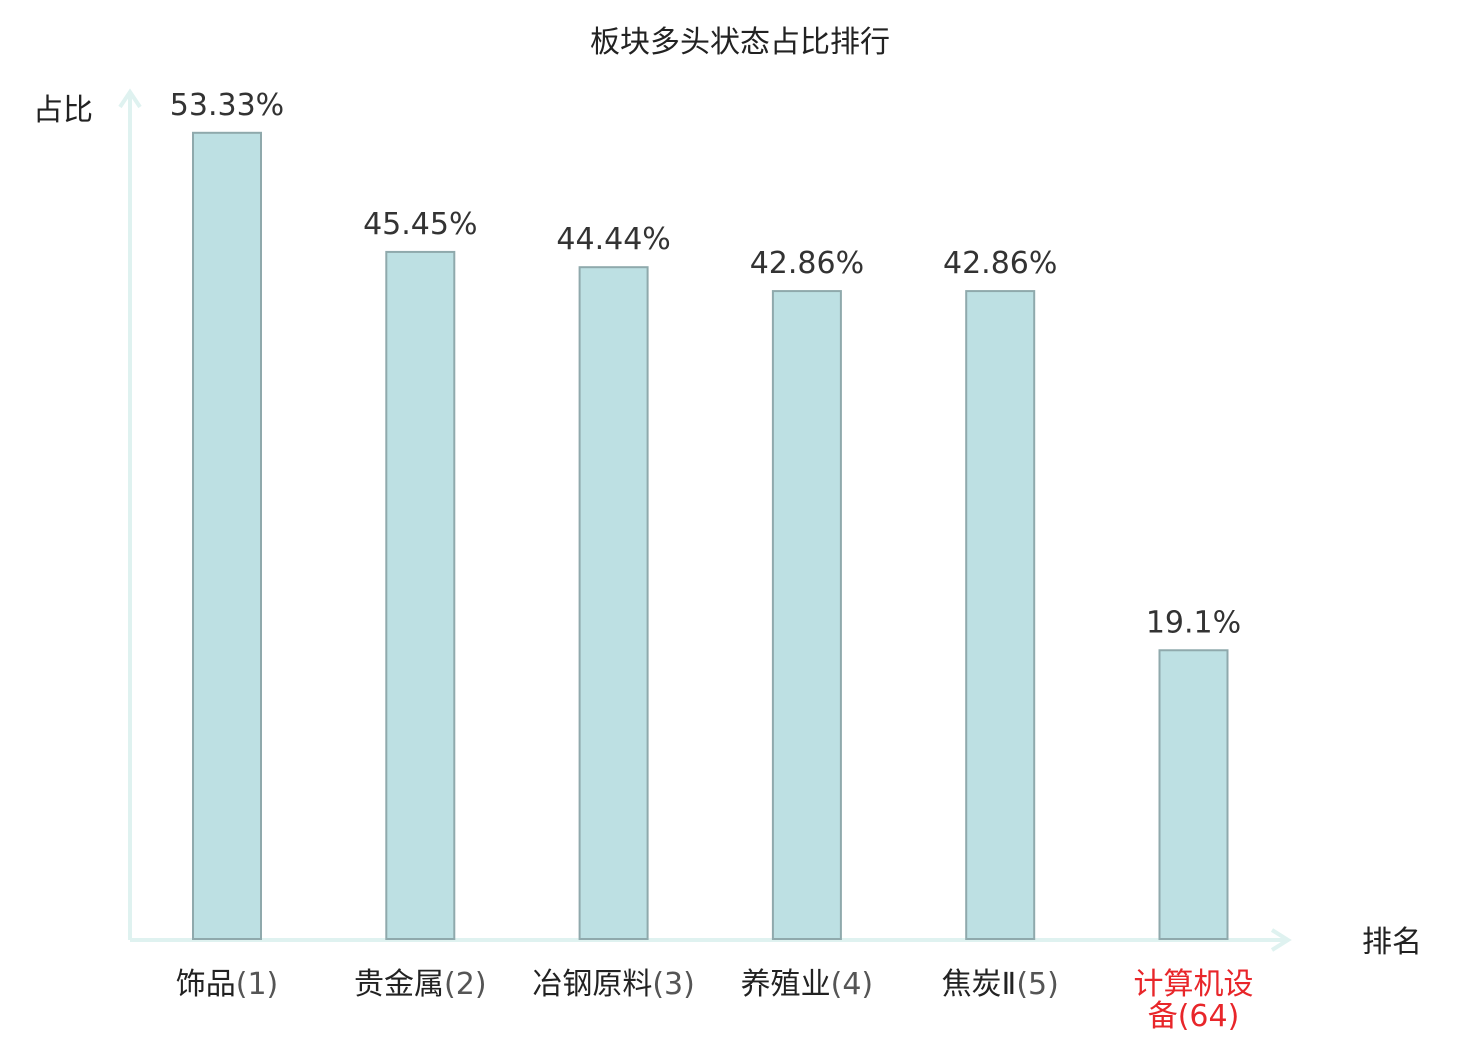 This screenshot has width=1480, height=1040. I want to click on category-rank: (1), so click(257, 984).